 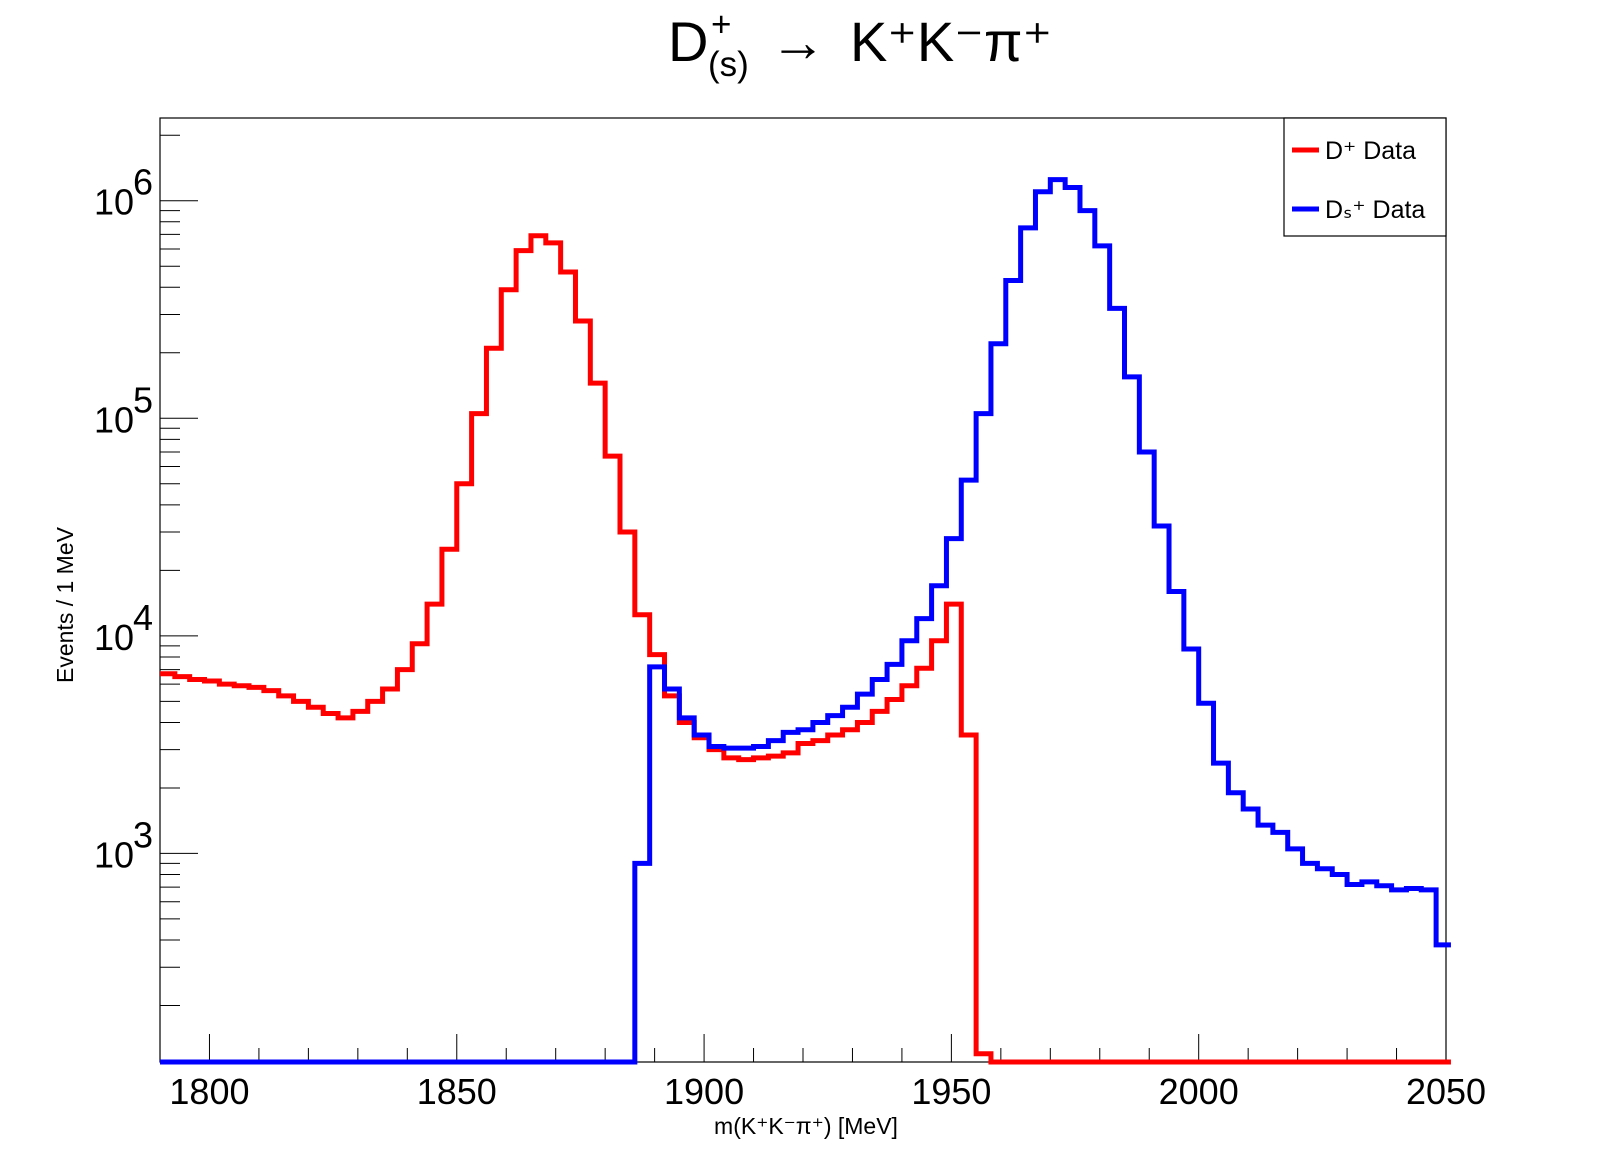 What do you see at coordinates (143, 399) in the screenshot?
I see `y-tick-label-exponent: 5` at bounding box center [143, 399].